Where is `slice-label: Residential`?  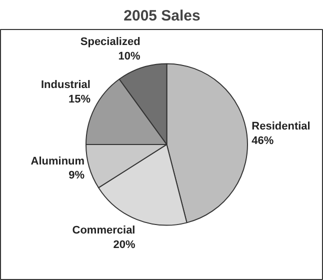 slice-label: Residential is located at coordinates (281, 126).